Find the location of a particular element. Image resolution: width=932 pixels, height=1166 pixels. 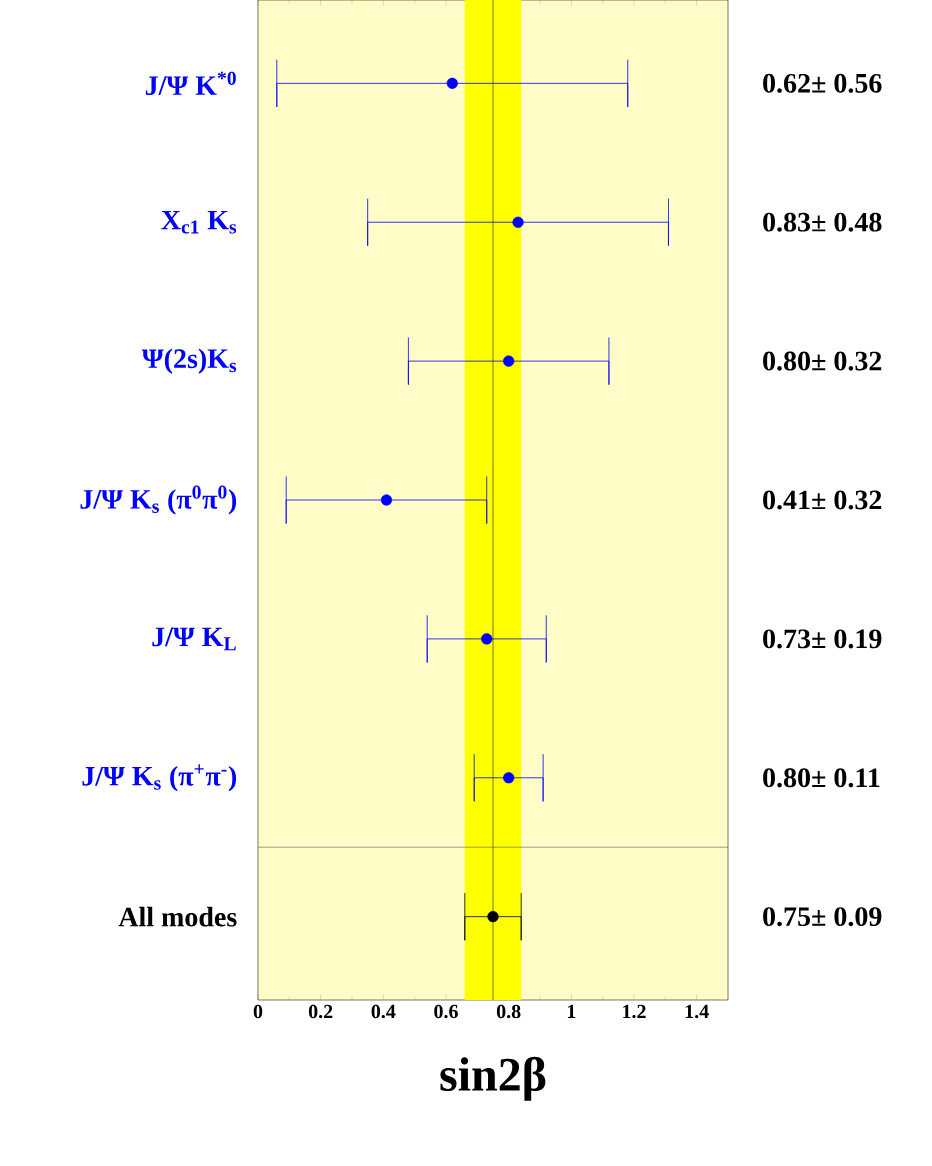

x-axis-title: sin2β is located at coordinates (493, 1078).